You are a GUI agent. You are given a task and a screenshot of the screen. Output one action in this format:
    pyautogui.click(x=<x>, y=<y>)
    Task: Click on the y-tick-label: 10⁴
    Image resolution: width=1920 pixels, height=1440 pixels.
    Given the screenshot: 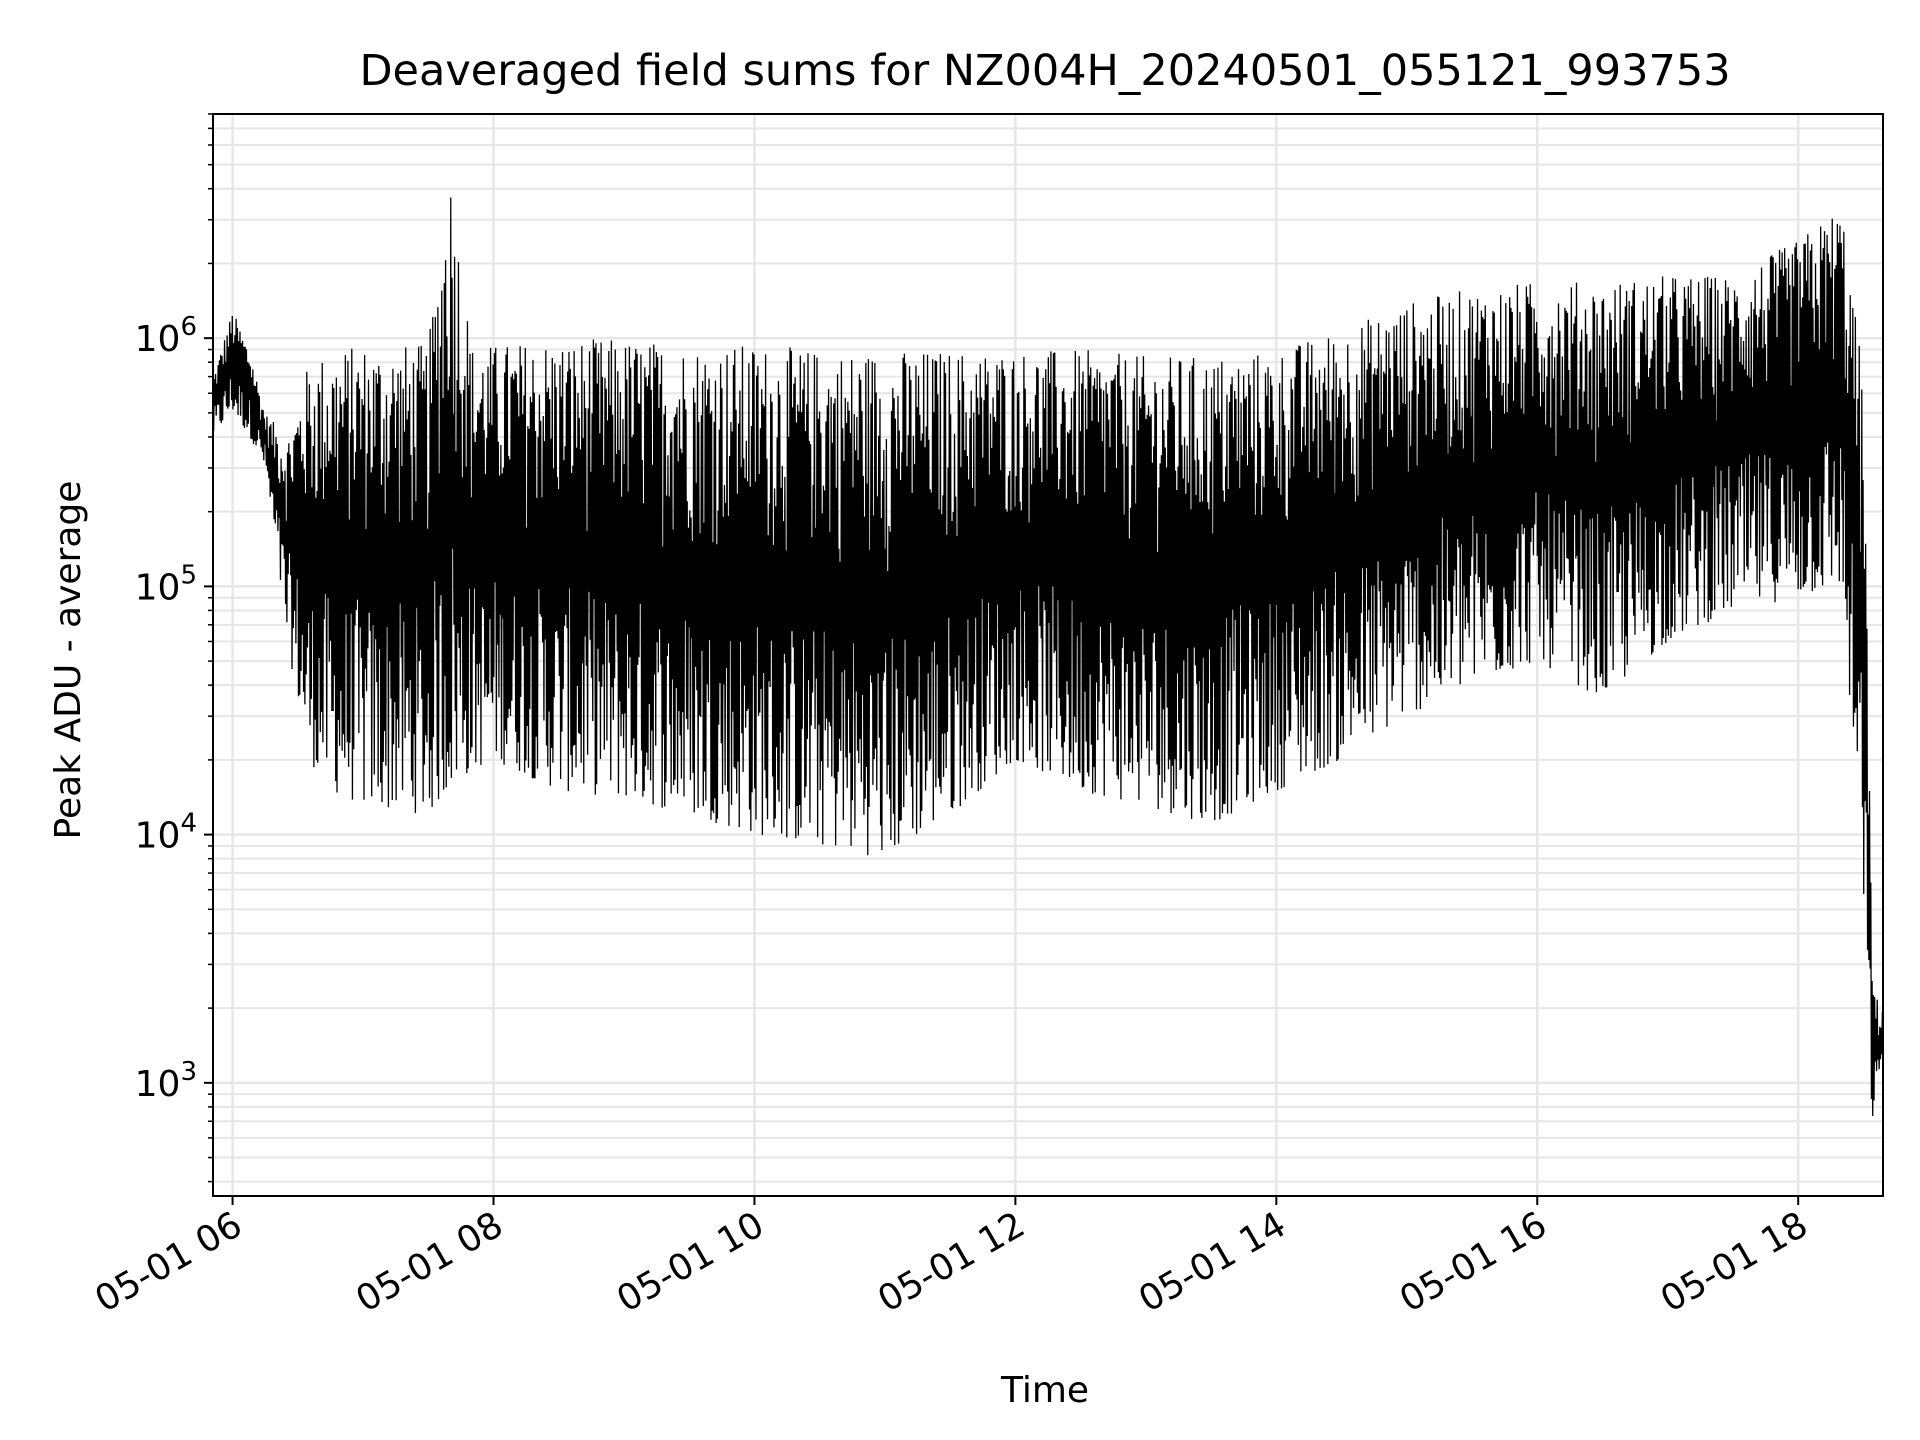 What is the action you would take?
    pyautogui.click(x=166, y=833)
    